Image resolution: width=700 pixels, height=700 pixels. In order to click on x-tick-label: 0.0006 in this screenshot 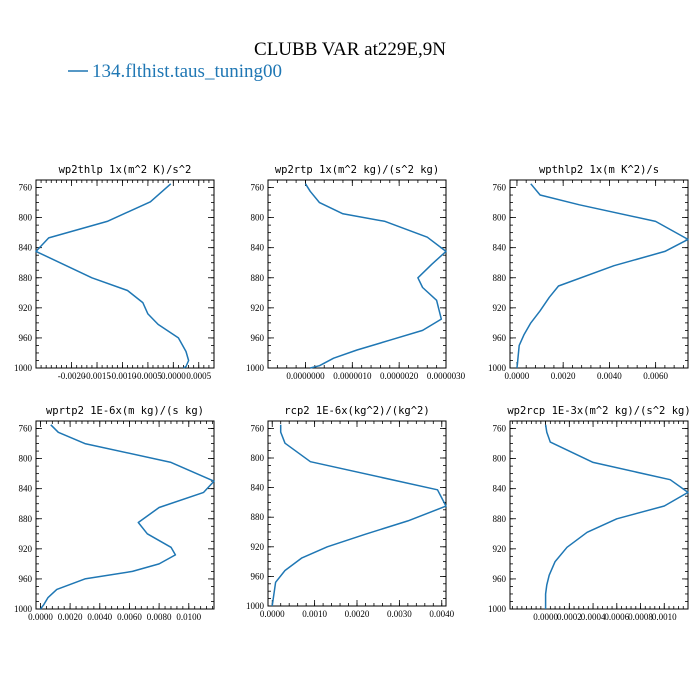, I will do `click(616, 617)`.